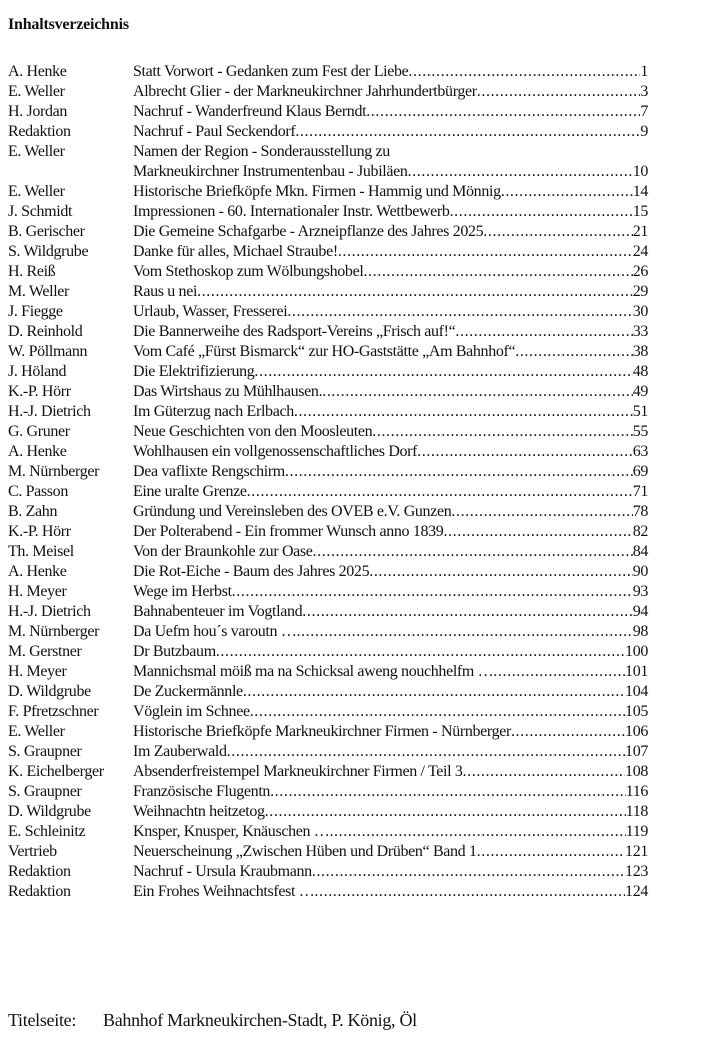 The width and height of the screenshot is (720, 1037). Describe the element at coordinates (53, 711) in the screenshot. I see `entry-author: F. Pfretzschner` at that location.